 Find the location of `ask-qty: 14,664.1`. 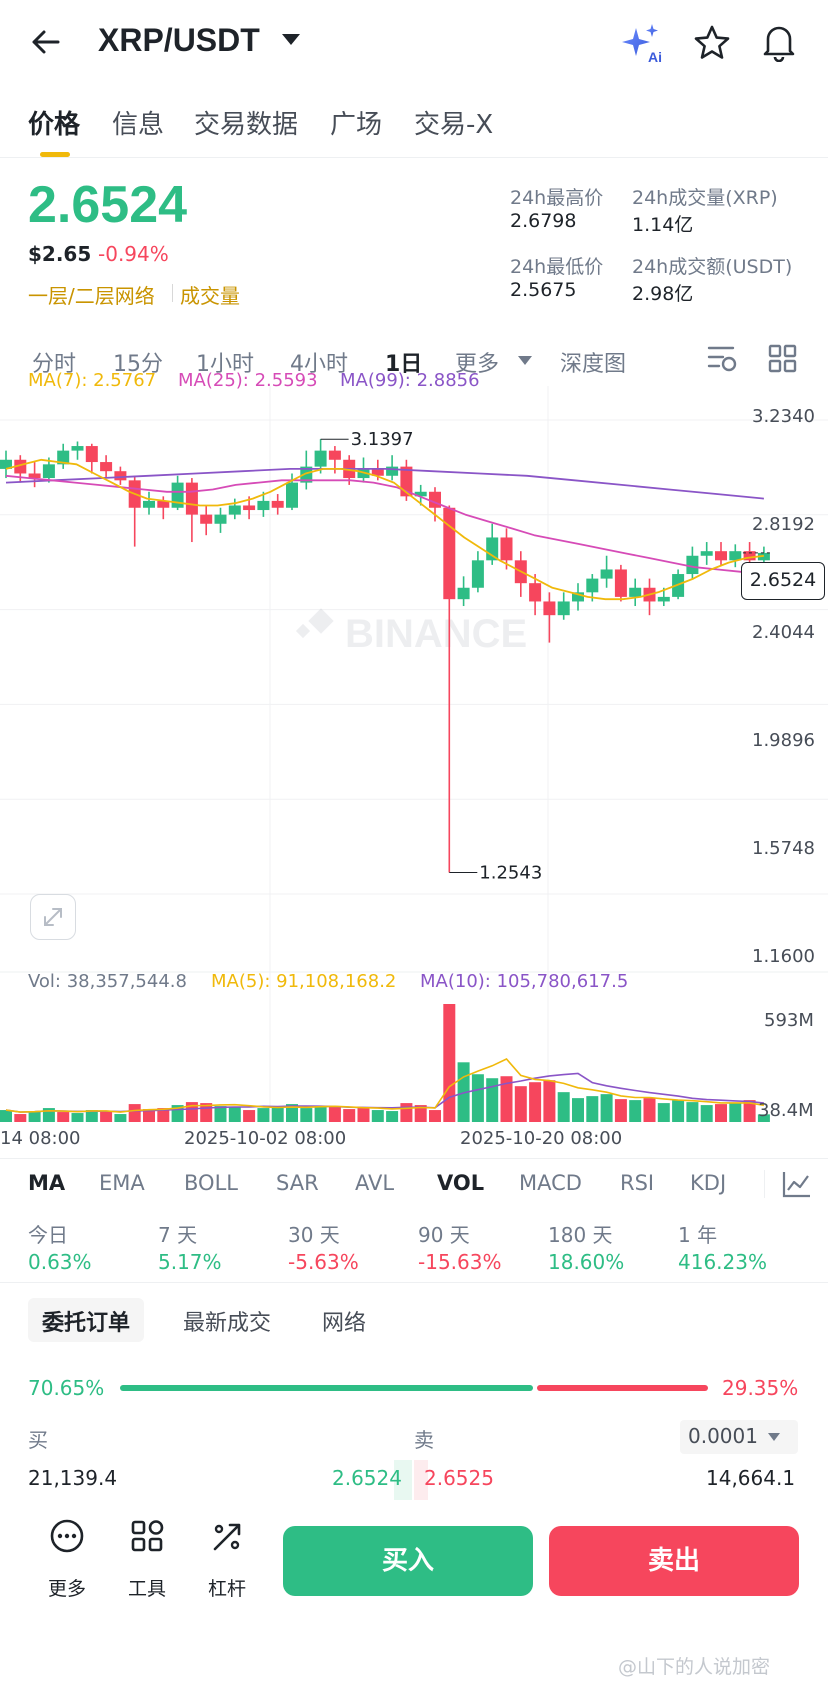

ask-qty: 14,664.1 is located at coordinates (751, 1478).